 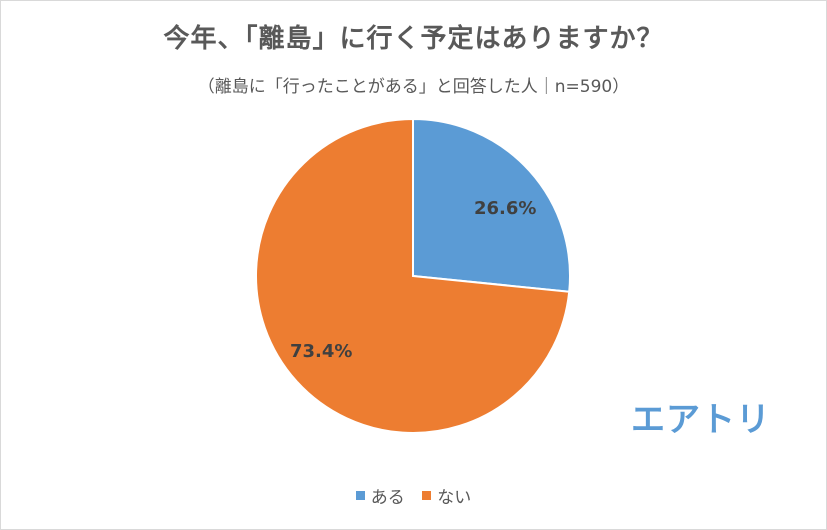 What do you see at coordinates (321, 351) in the screenshot?
I see `data-label-nai: 73.4%` at bounding box center [321, 351].